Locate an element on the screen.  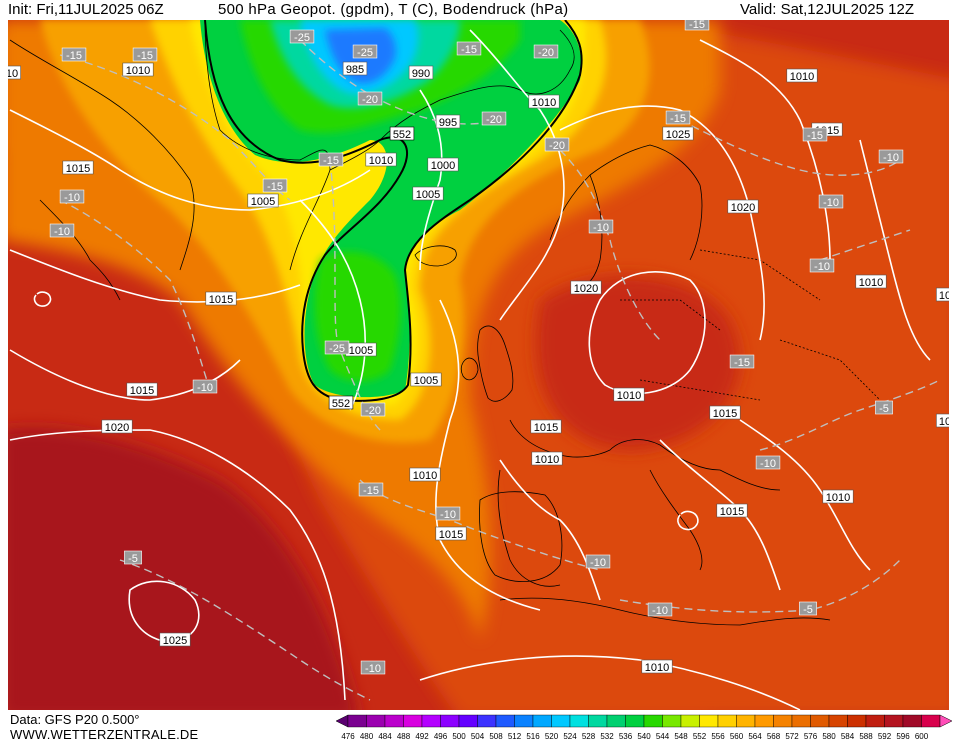
isobar-label: 985 is located at coordinates (355, 68).